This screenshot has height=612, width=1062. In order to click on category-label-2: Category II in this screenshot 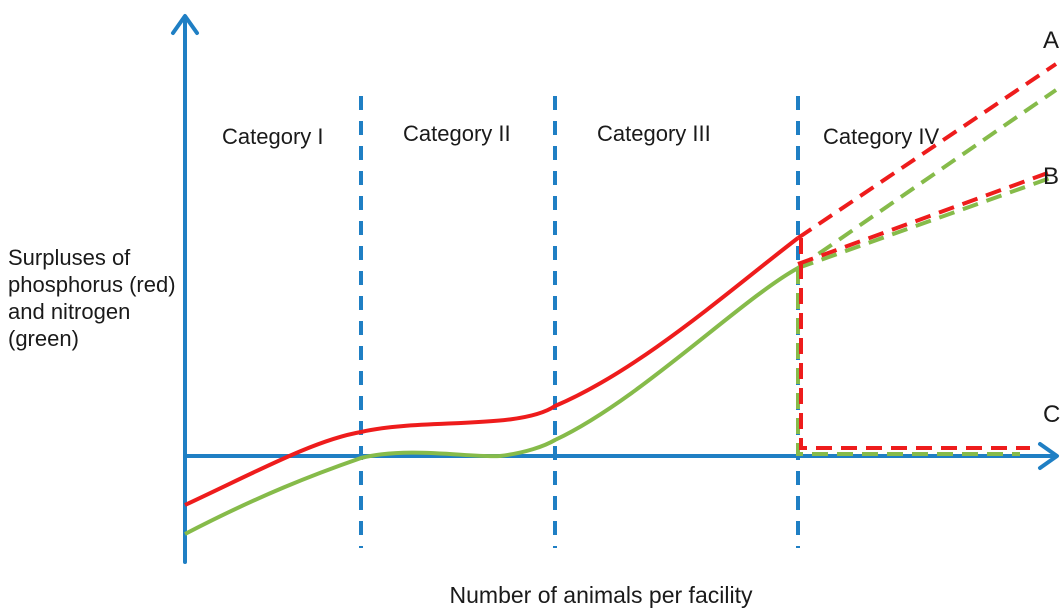, I will do `click(457, 133)`.